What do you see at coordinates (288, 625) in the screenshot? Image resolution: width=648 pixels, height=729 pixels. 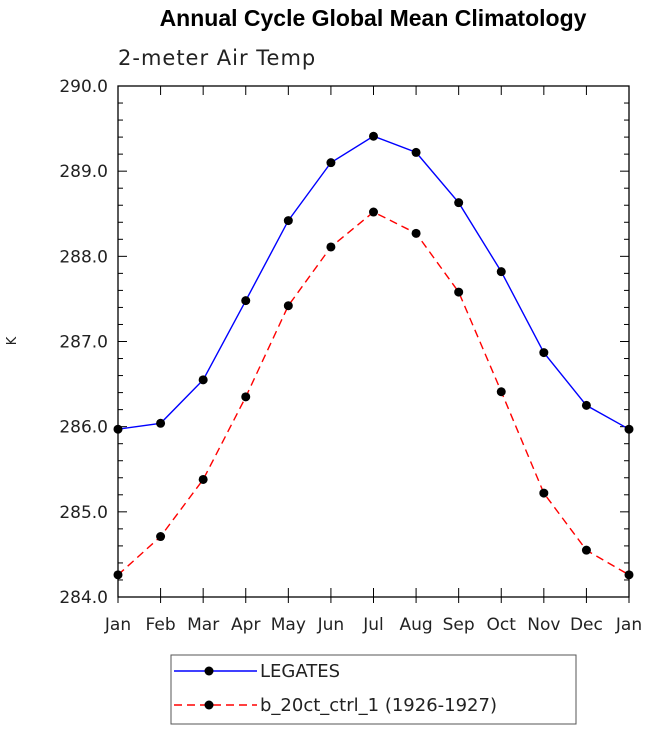 I see `x-tick-label: May` at bounding box center [288, 625].